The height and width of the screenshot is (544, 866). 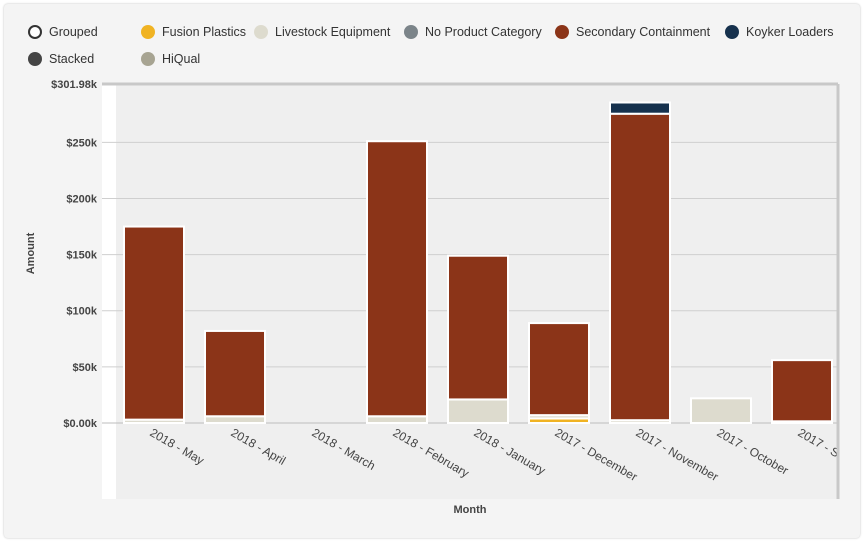 I want to click on legend-label: Koyker Loaders, so click(x=790, y=32).